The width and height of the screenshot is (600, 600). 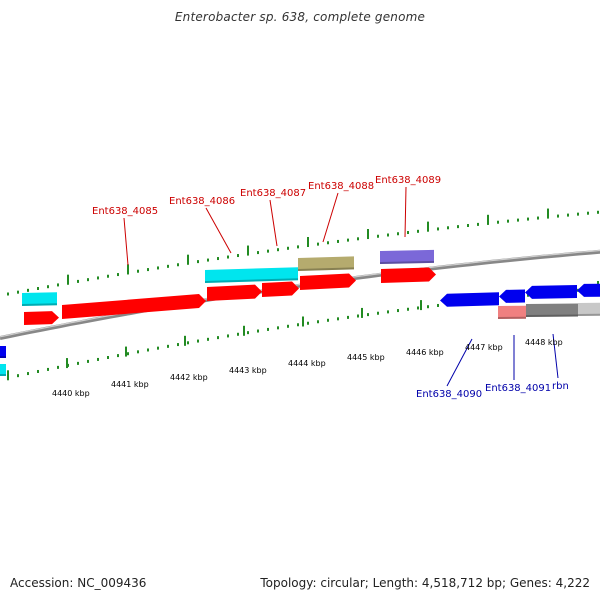 I want to click on gene-label-ent638-4087: Ent638_4087, so click(x=273, y=193).